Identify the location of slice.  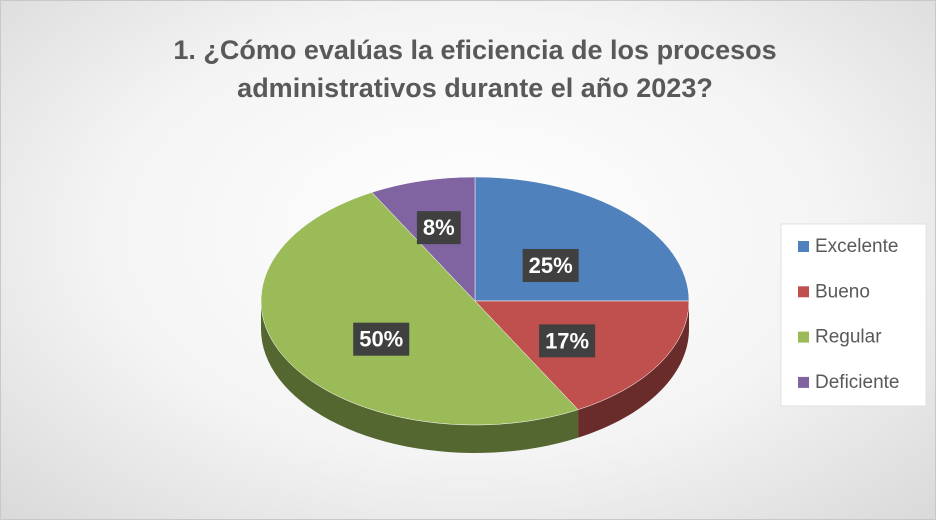
(582, 239).